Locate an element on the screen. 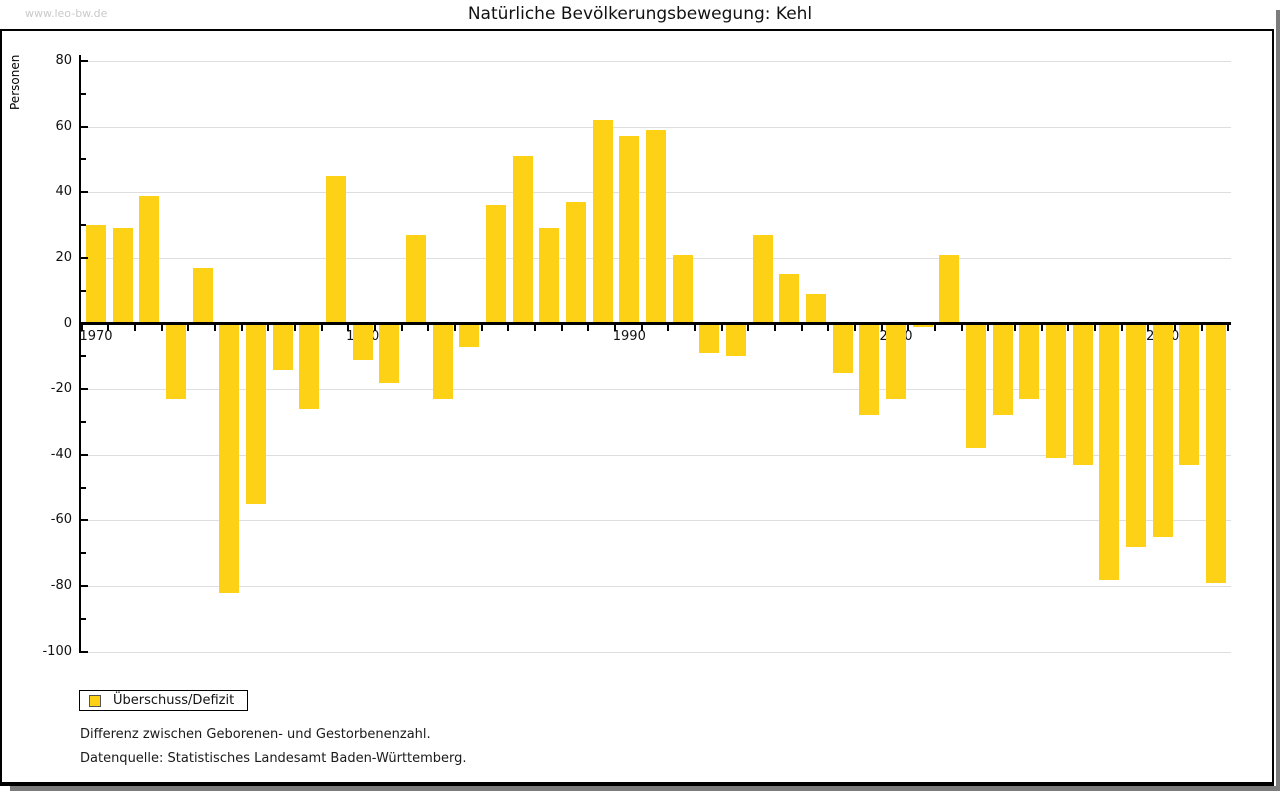 The width and height of the screenshot is (1280, 791). bar-1976 is located at coordinates (256, 413).